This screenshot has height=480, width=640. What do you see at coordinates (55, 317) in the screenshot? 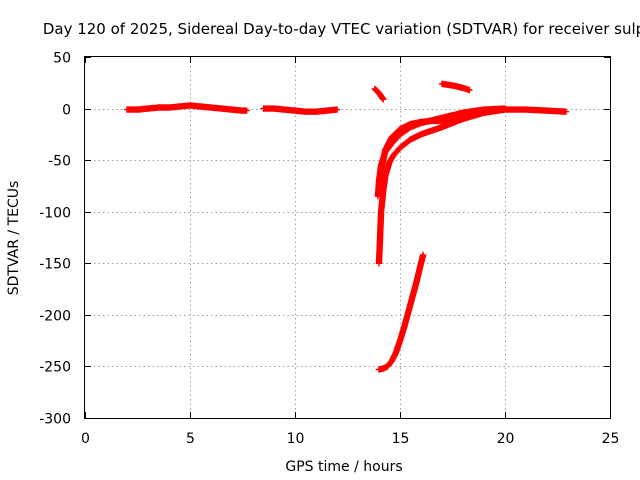
I see `y-tick-label: -200` at bounding box center [55, 317].